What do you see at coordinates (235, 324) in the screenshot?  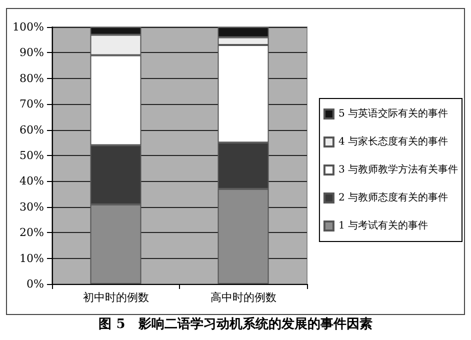 I see `text: 图 5 影响二语学习动机系统的发展的事件因素` at bounding box center [235, 324].